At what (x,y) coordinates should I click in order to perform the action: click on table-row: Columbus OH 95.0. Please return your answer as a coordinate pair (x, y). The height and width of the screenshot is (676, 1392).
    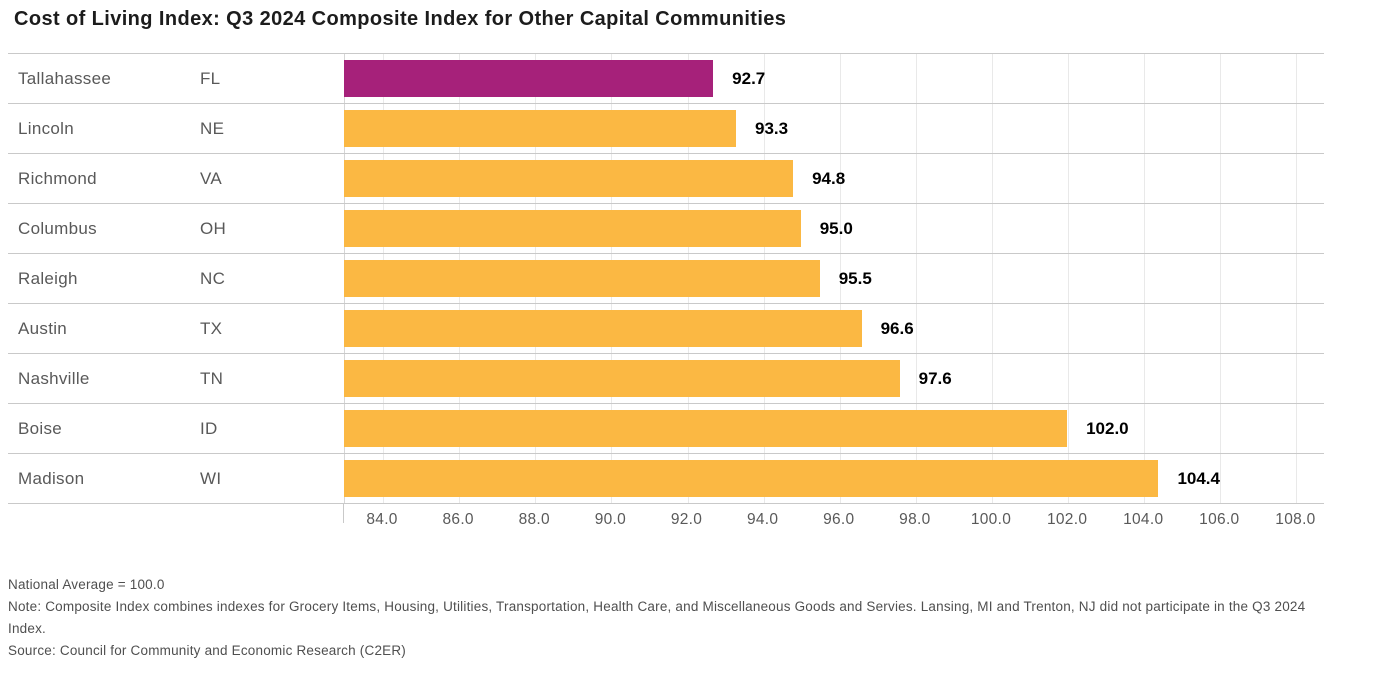
    Looking at the image, I should click on (666, 228).